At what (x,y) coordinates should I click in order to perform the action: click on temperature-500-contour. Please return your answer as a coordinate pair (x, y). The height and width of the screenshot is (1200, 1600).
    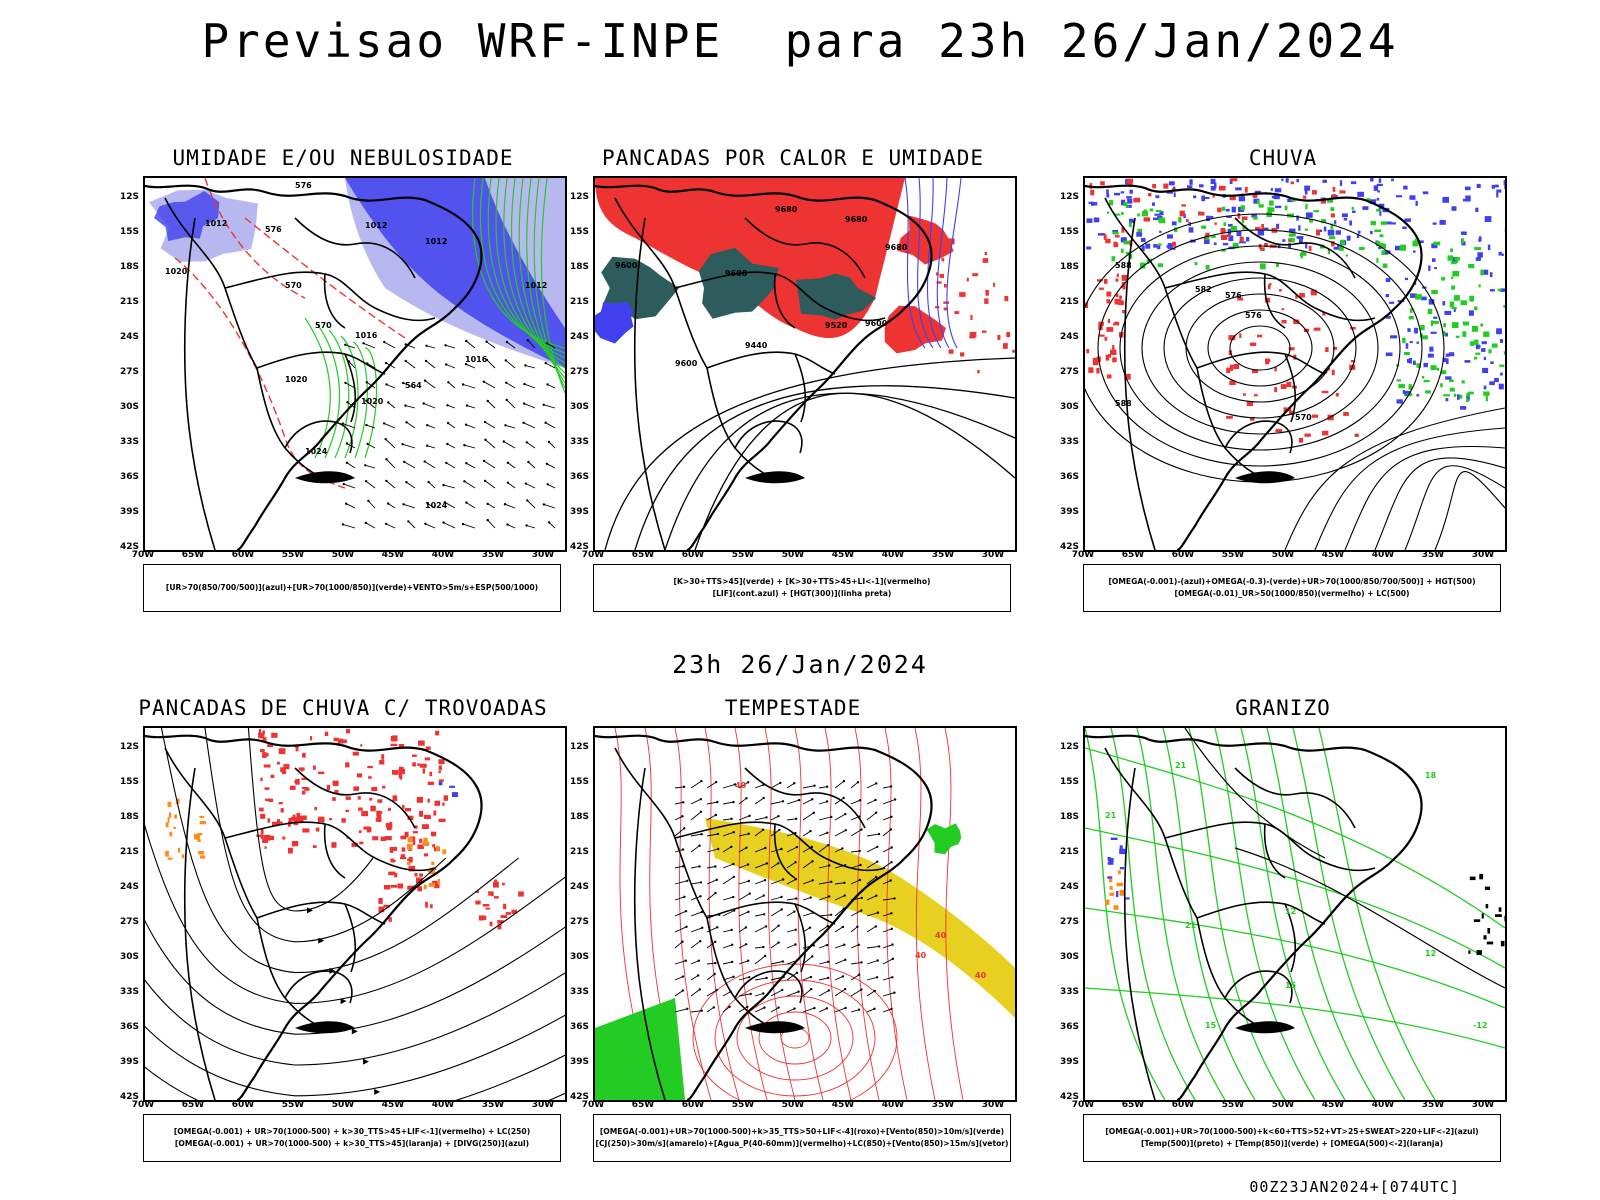
    Looking at the image, I should click on (1487, 906).